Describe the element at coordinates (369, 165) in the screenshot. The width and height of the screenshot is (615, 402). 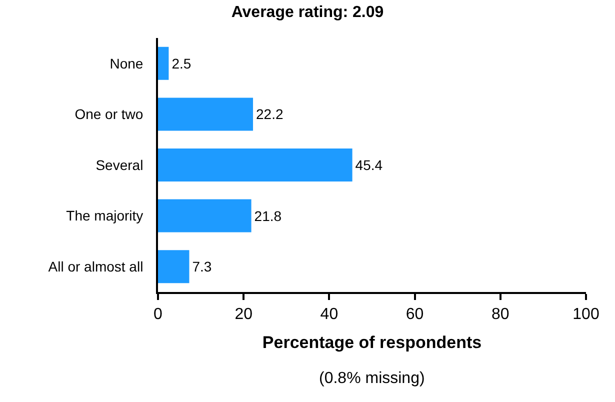
I see `data-label: 45.4` at that location.